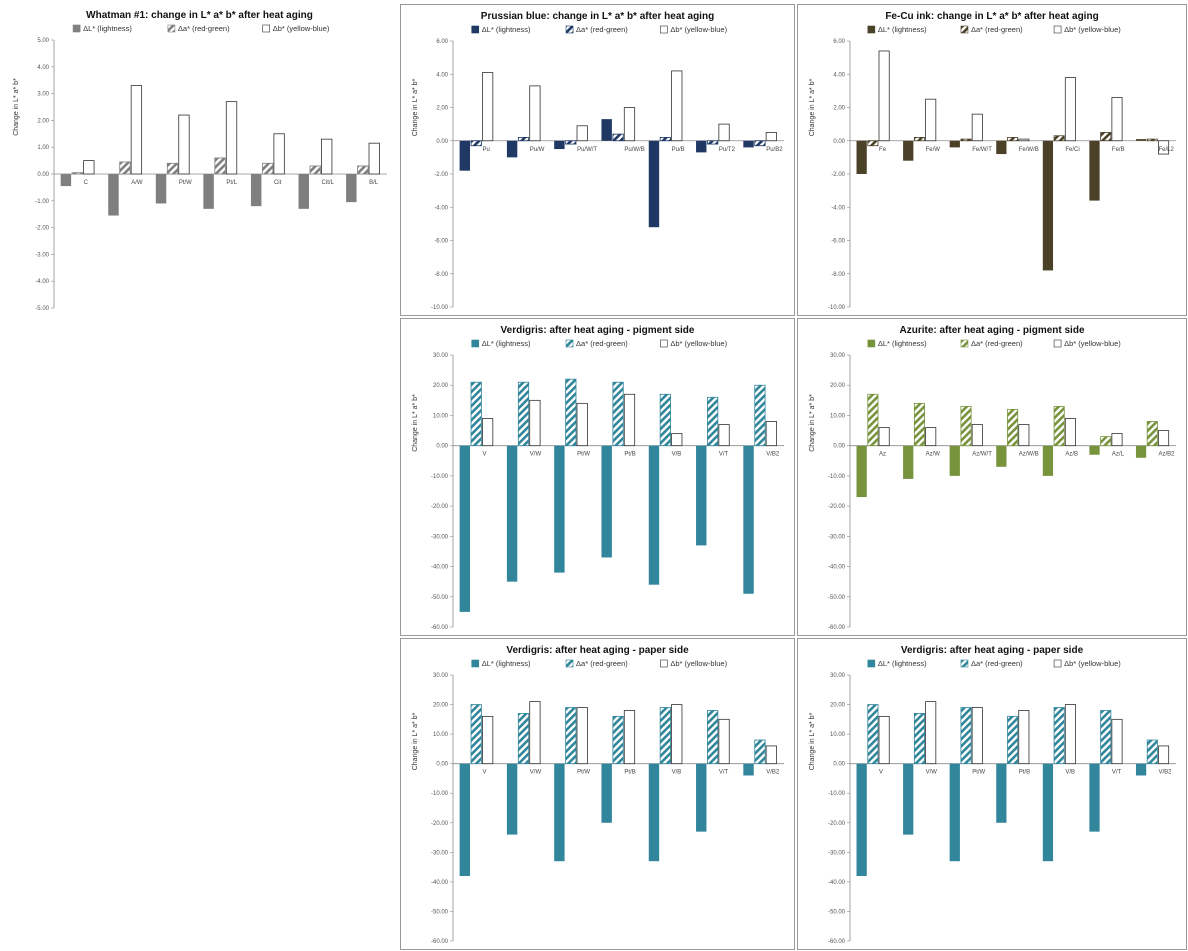 Image resolution: width=1188 pixels, height=951 pixels. What do you see at coordinates (1029, 150) in the screenshot?
I see `category-label: Fe/W/B` at bounding box center [1029, 150].